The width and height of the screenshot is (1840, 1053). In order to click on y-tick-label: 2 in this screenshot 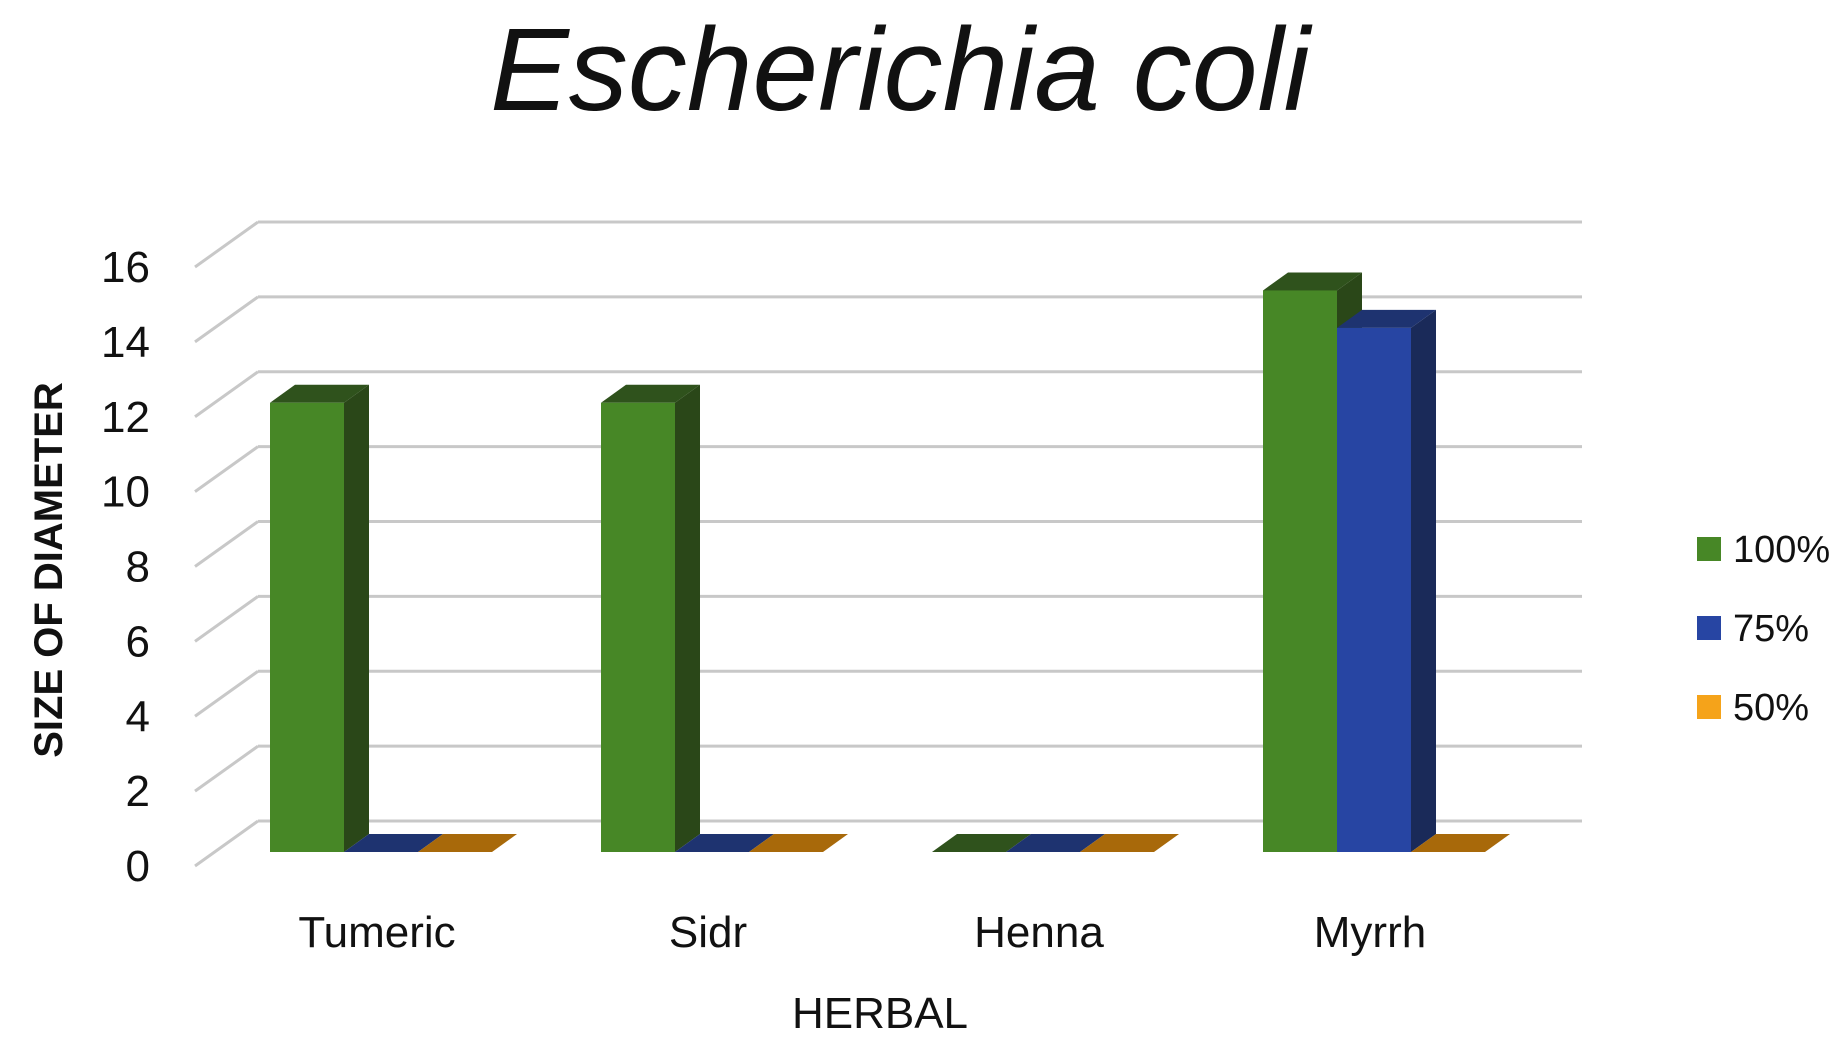, I will do `click(138, 791)`.